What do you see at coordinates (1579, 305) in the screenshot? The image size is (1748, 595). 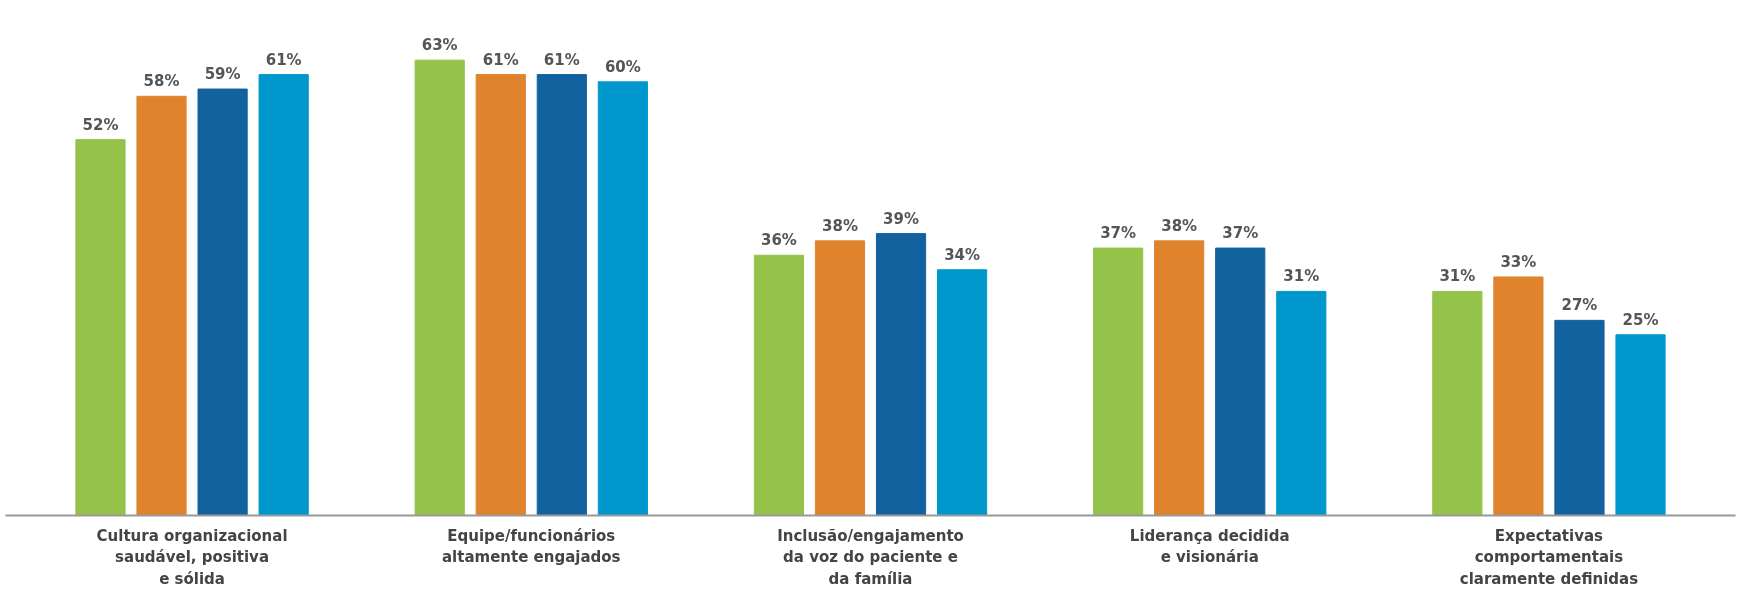 I see `data-label: 27%` at bounding box center [1579, 305].